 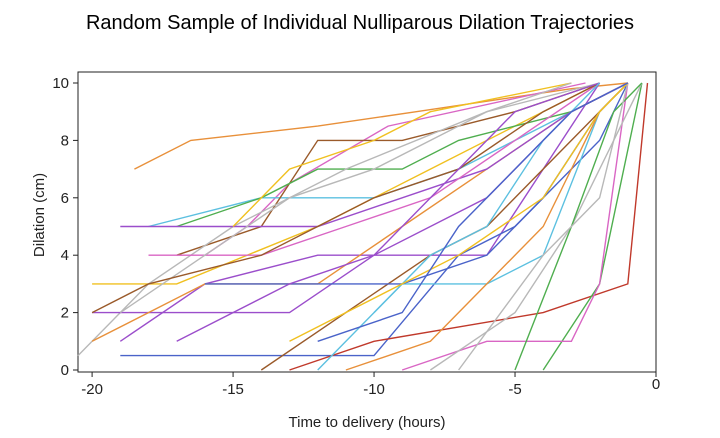 What do you see at coordinates (65, 140) in the screenshot?
I see `y-tick-label: 8` at bounding box center [65, 140].